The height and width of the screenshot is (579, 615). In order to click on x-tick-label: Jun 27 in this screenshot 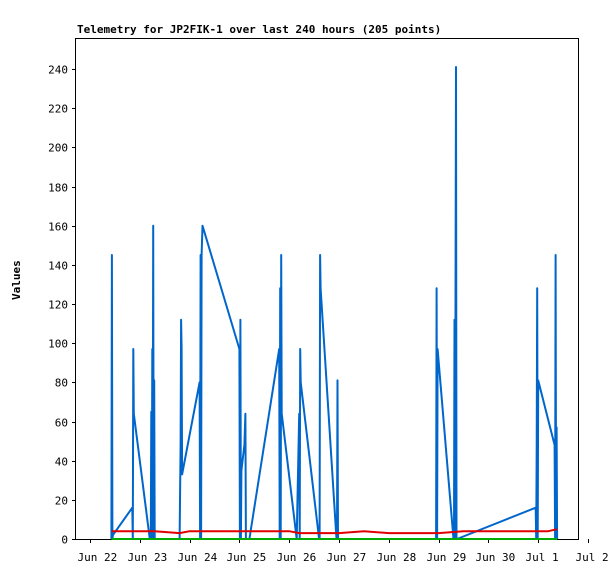, I will do `click(347, 557)`.